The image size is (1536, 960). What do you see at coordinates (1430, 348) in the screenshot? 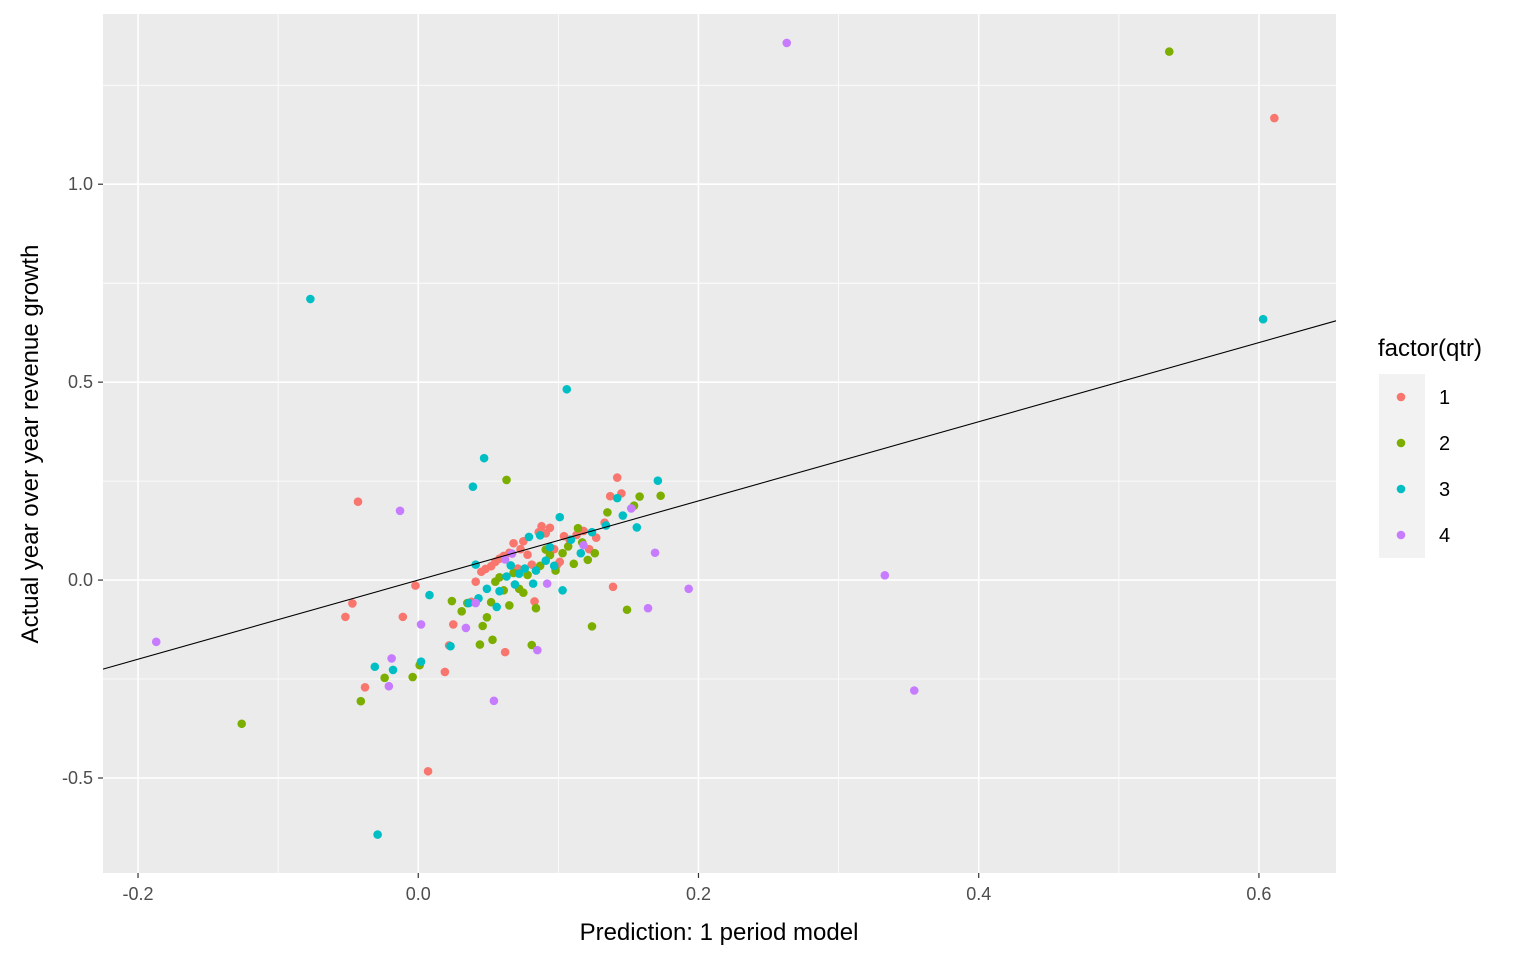
I see `legend-title: factor(qtr)` at bounding box center [1430, 348].